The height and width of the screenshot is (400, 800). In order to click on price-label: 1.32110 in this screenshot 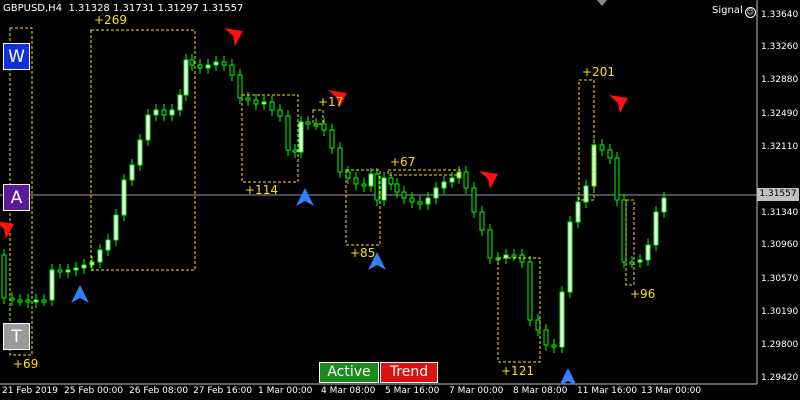, I will do `click(780, 147)`.